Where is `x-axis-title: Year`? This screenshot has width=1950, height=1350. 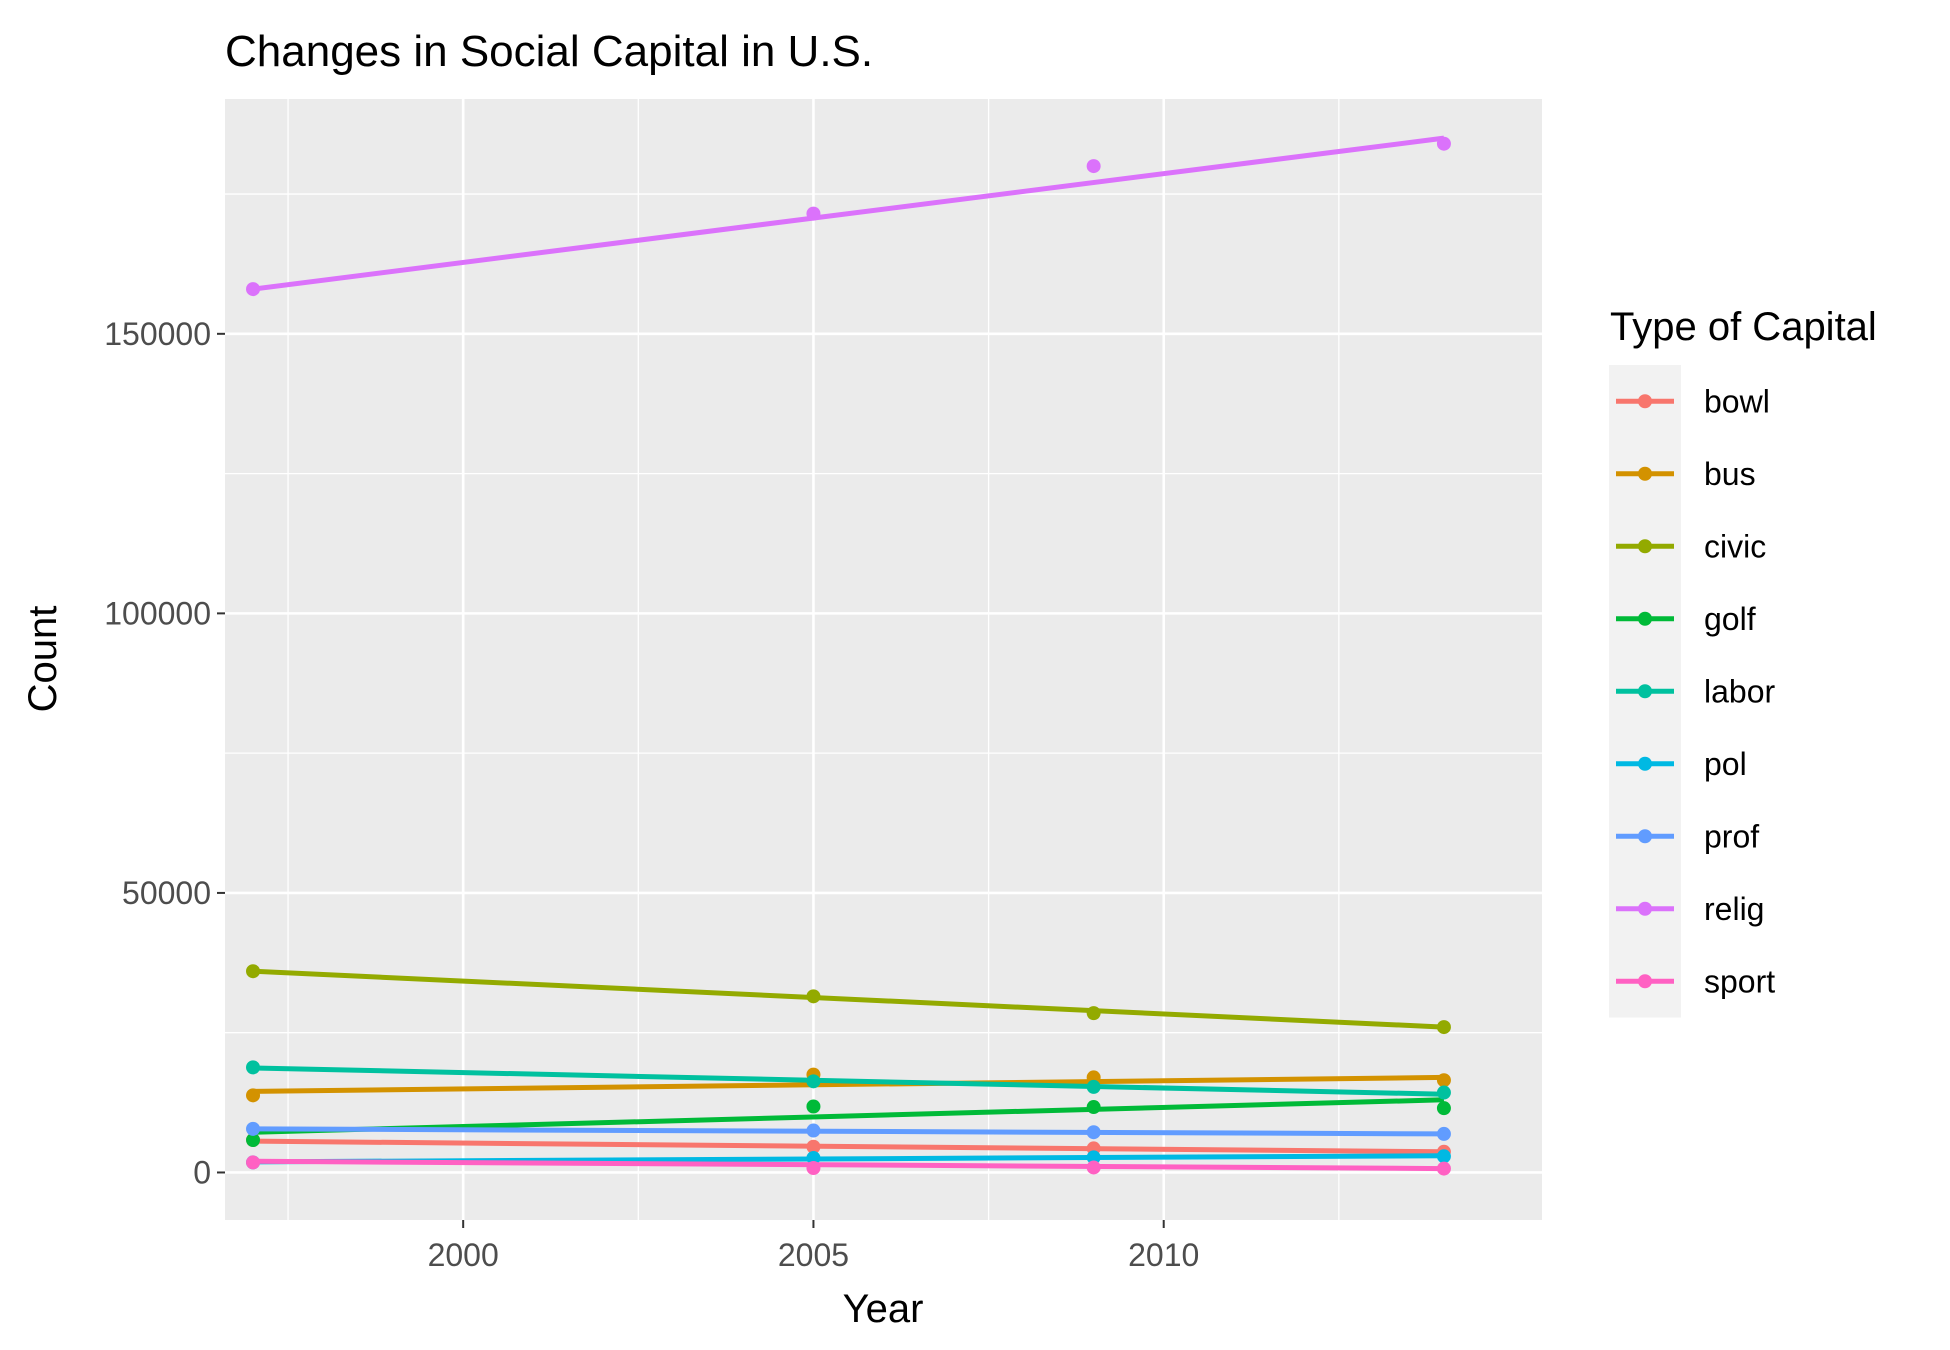
x-axis-title: Year is located at coordinates (883, 1309).